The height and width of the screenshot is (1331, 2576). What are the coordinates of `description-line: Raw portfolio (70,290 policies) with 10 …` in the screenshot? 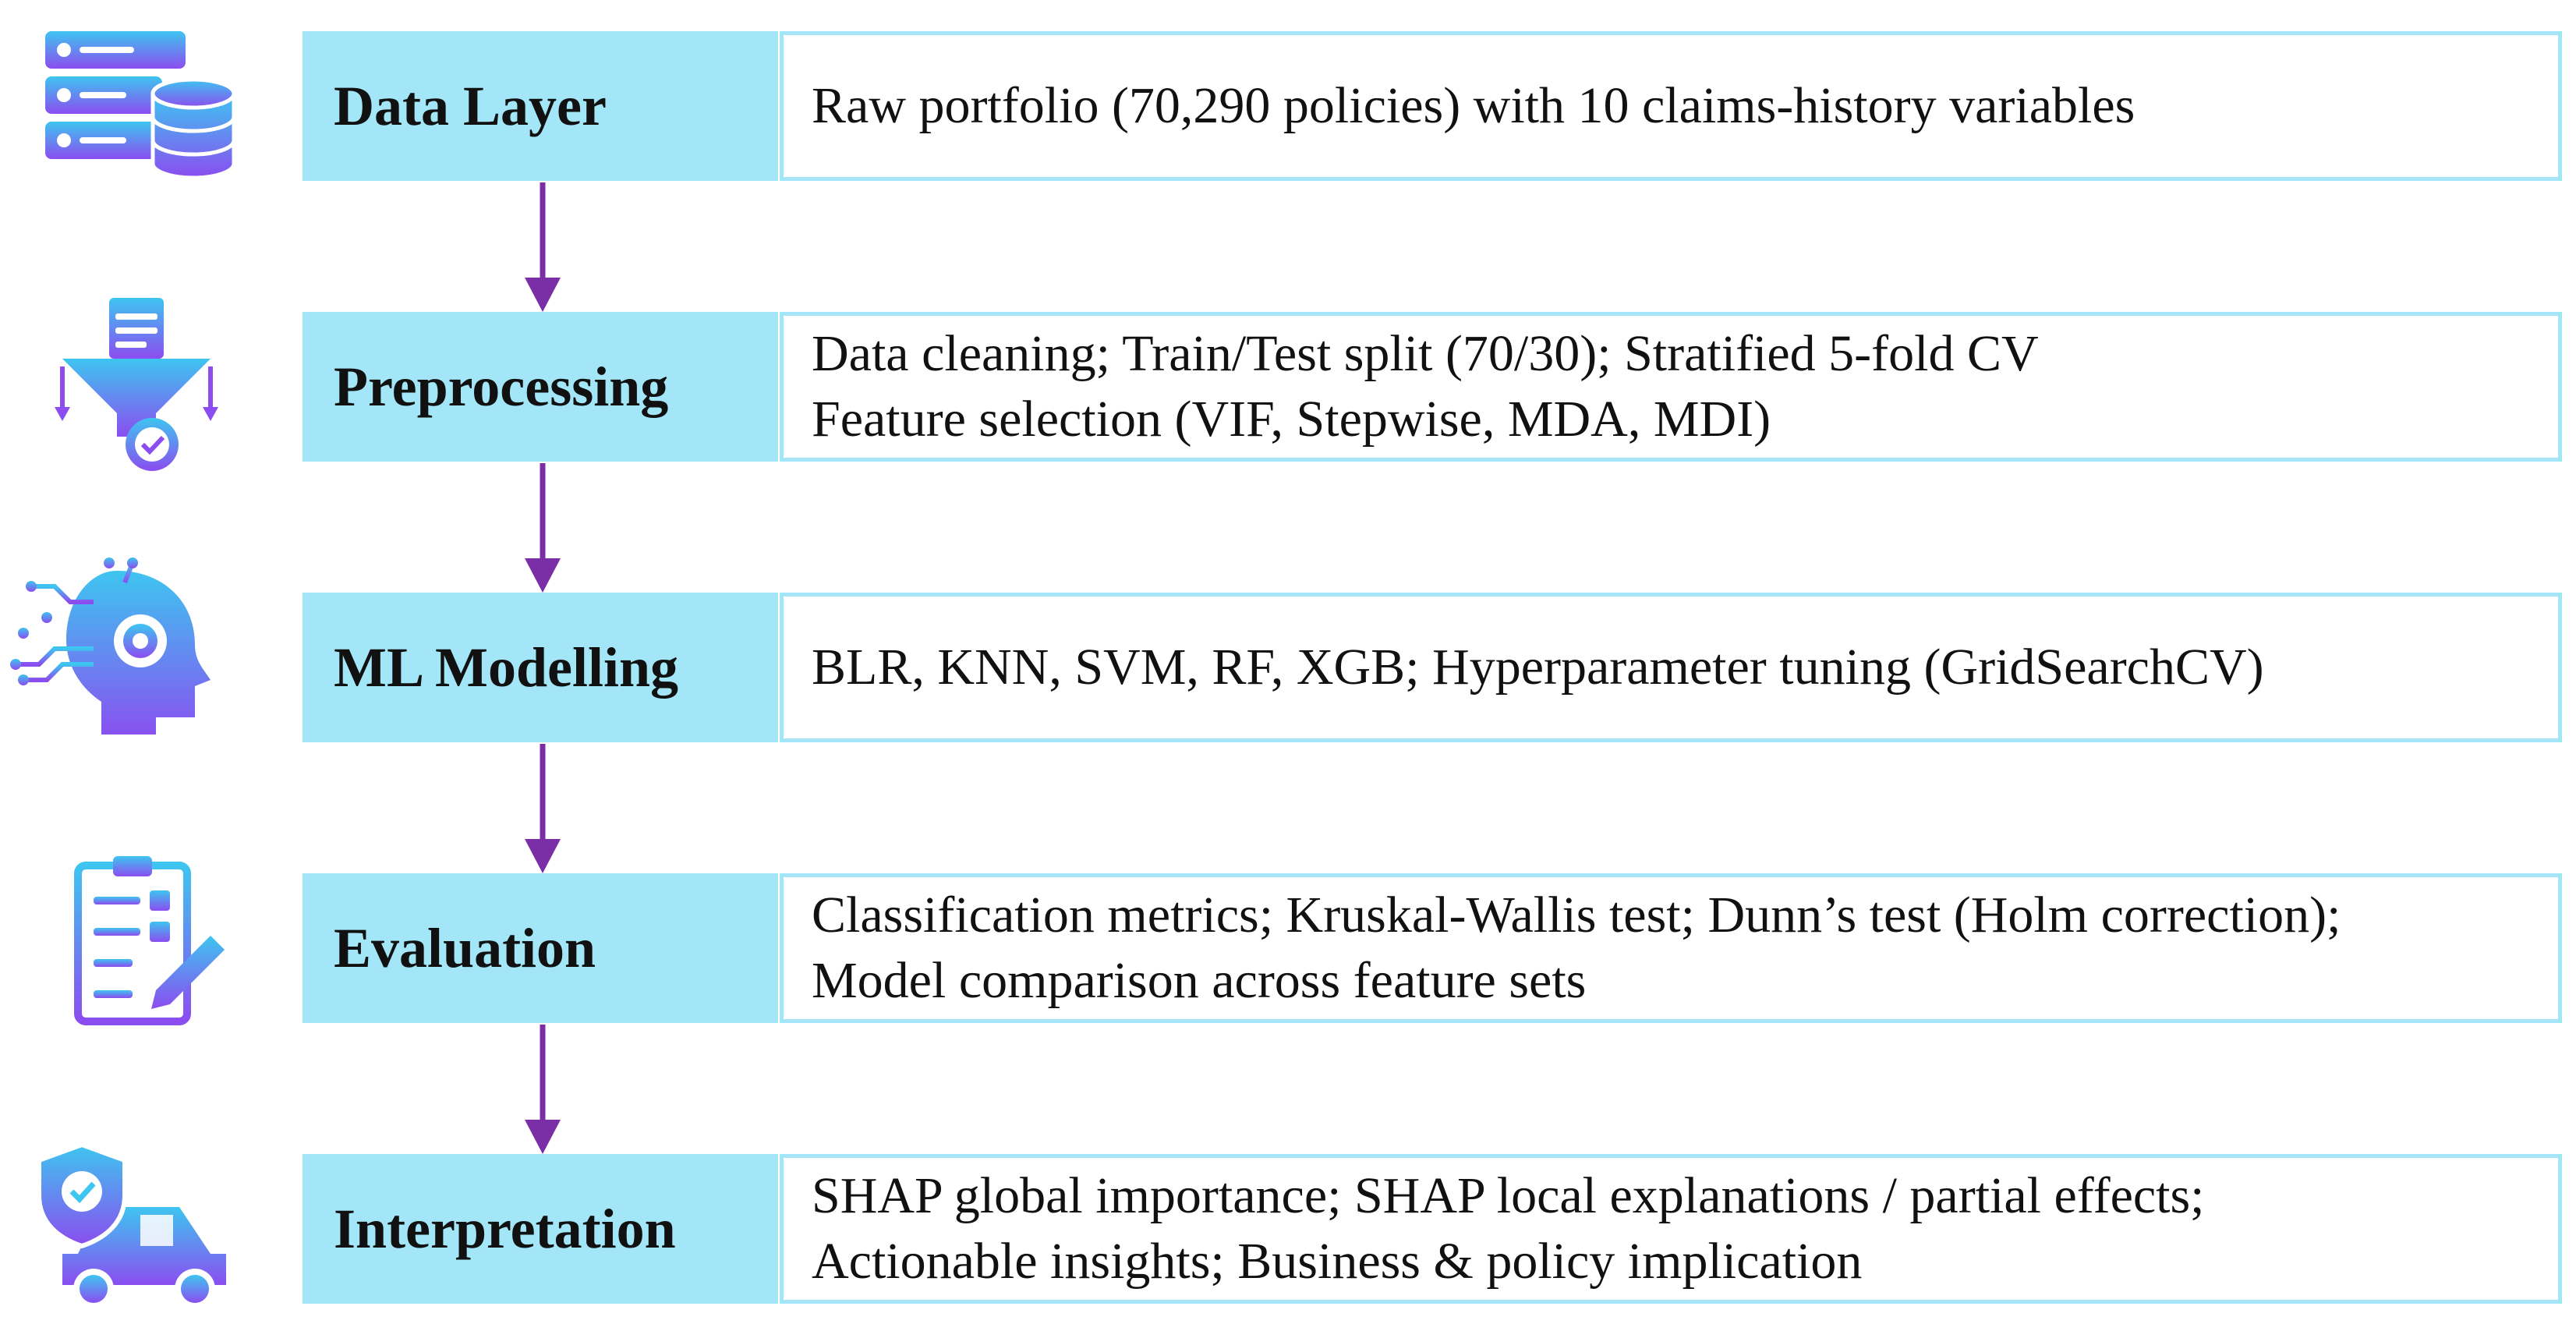 It's located at (1473, 106).